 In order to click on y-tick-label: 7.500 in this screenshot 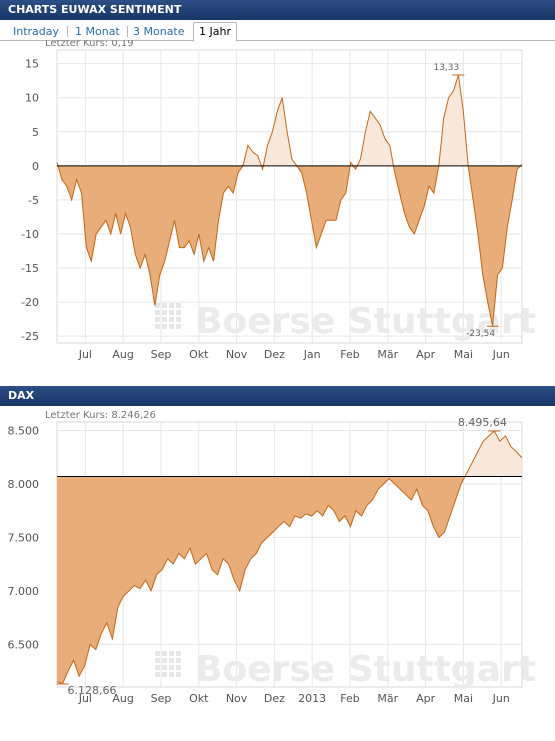, I will do `click(24, 537)`.